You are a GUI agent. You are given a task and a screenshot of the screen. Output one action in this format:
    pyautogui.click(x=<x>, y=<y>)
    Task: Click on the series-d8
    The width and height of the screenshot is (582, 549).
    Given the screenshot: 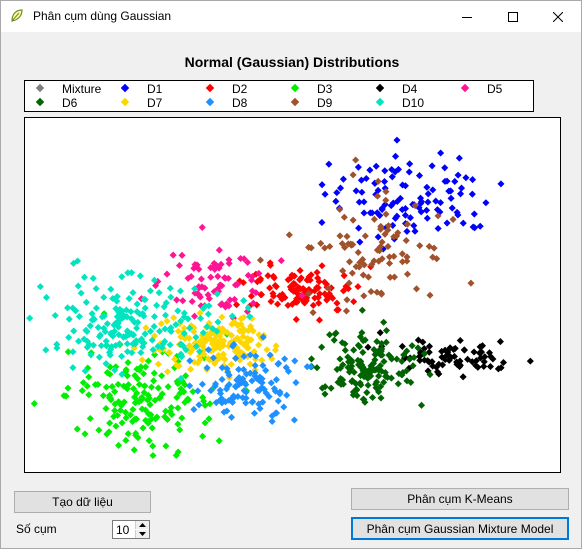 What is the action you would take?
    pyautogui.click(x=250, y=379)
    